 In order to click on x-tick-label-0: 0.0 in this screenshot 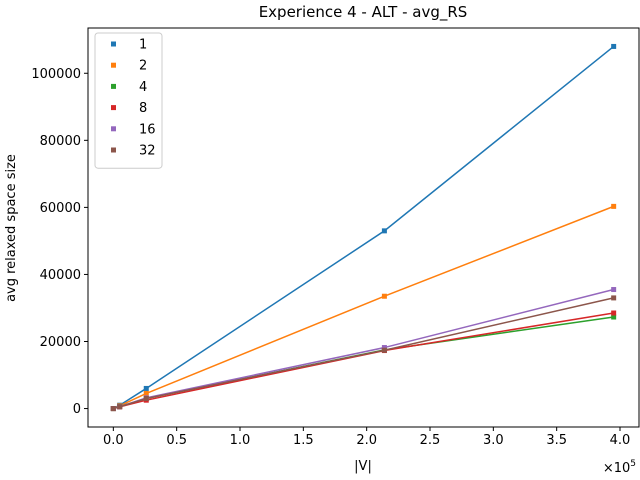, I will do `click(113, 440)`.